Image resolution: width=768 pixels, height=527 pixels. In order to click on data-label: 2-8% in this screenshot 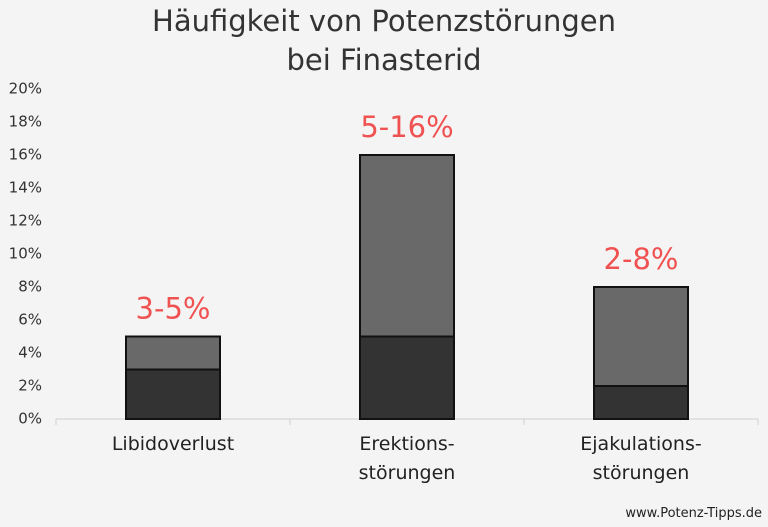, I will do `click(641, 259)`.